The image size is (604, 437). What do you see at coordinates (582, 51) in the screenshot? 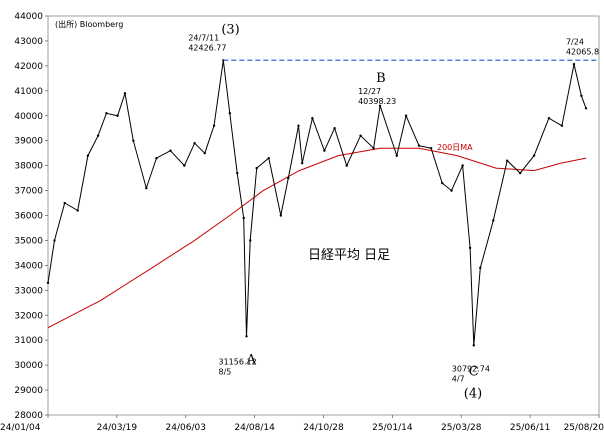
I see `annotation-label: 42065.8` at bounding box center [582, 51].